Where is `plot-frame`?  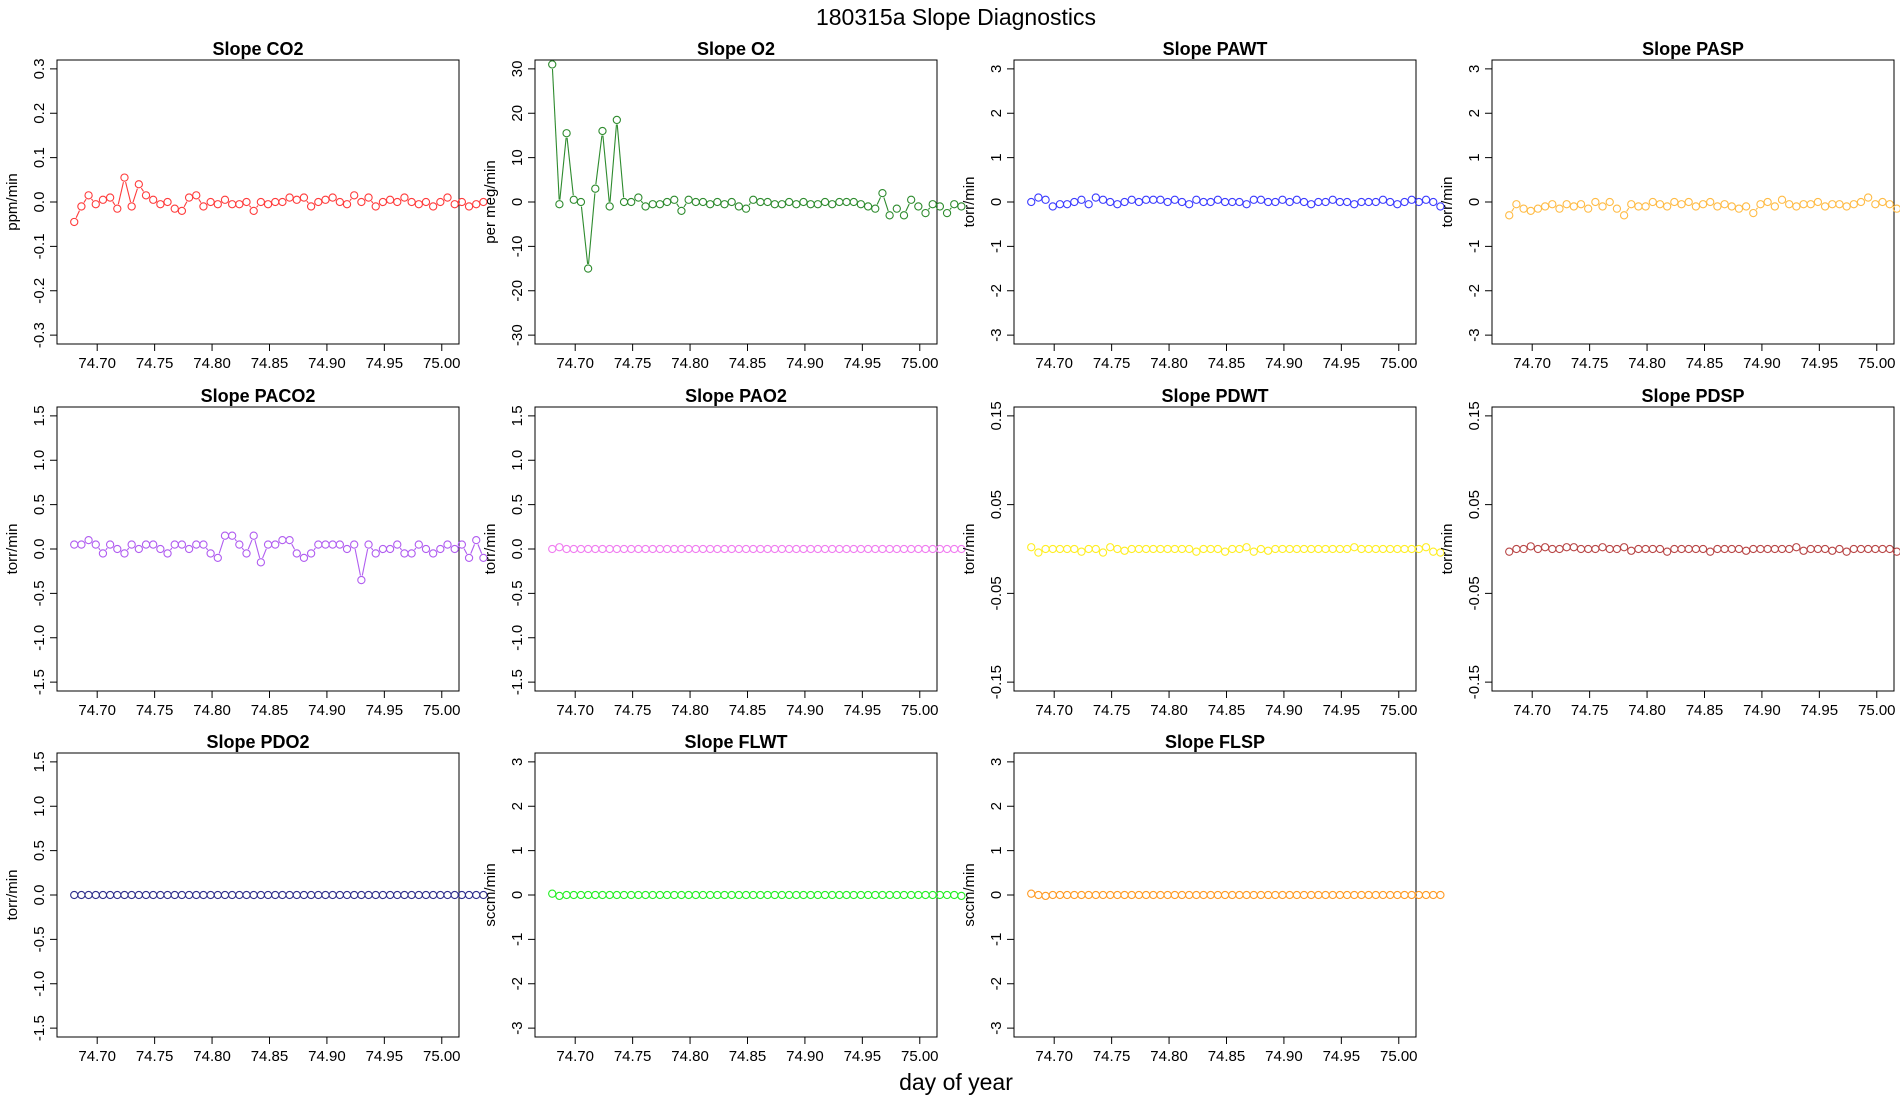 plot-frame is located at coordinates (1215, 549).